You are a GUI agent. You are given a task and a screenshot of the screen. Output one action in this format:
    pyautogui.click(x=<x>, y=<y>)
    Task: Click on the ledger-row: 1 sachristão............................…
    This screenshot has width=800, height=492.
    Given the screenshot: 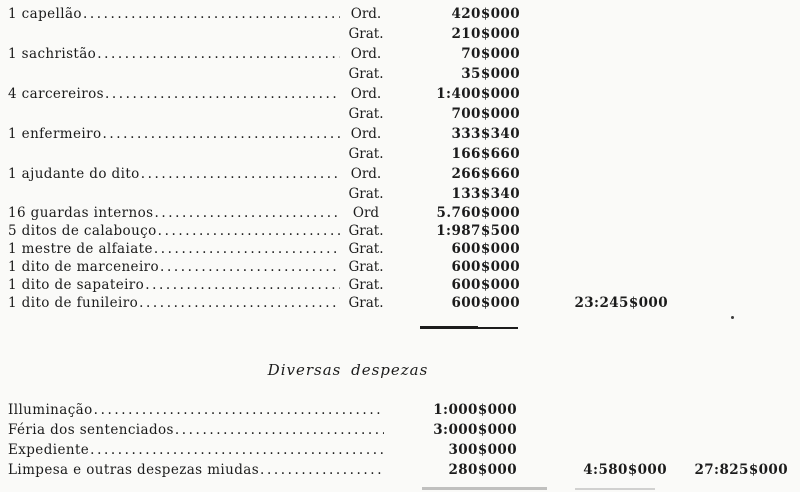 What is the action you would take?
    pyautogui.click(x=338, y=54)
    